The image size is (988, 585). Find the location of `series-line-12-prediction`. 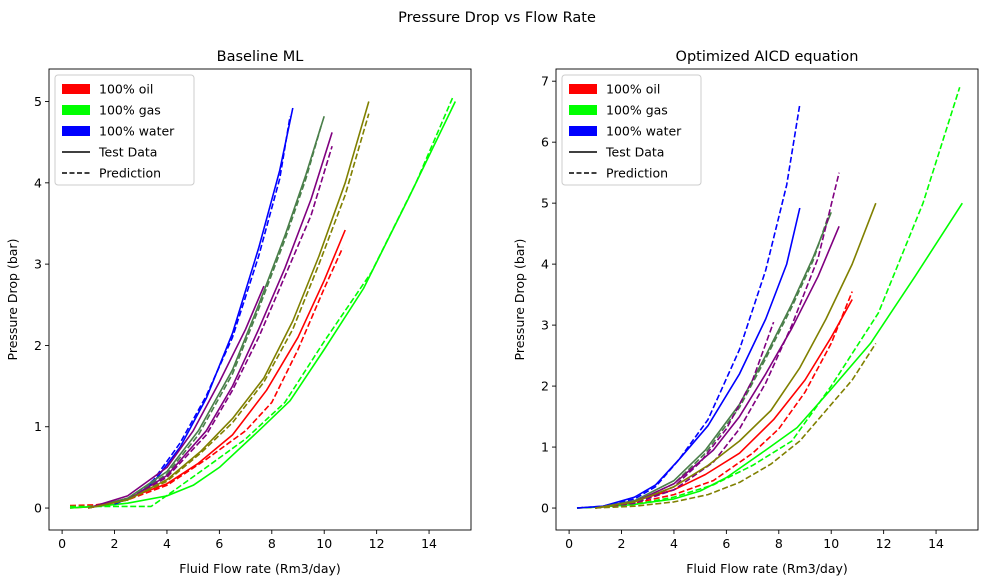

series-line-12-prediction is located at coordinates (736, 425).